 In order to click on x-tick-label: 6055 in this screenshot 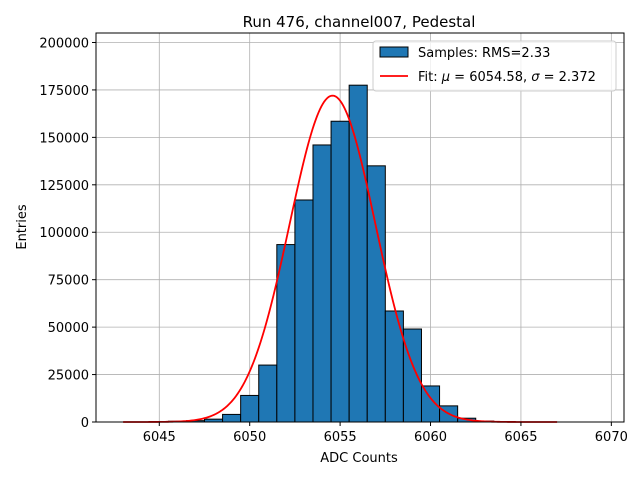, I will do `click(340, 437)`.